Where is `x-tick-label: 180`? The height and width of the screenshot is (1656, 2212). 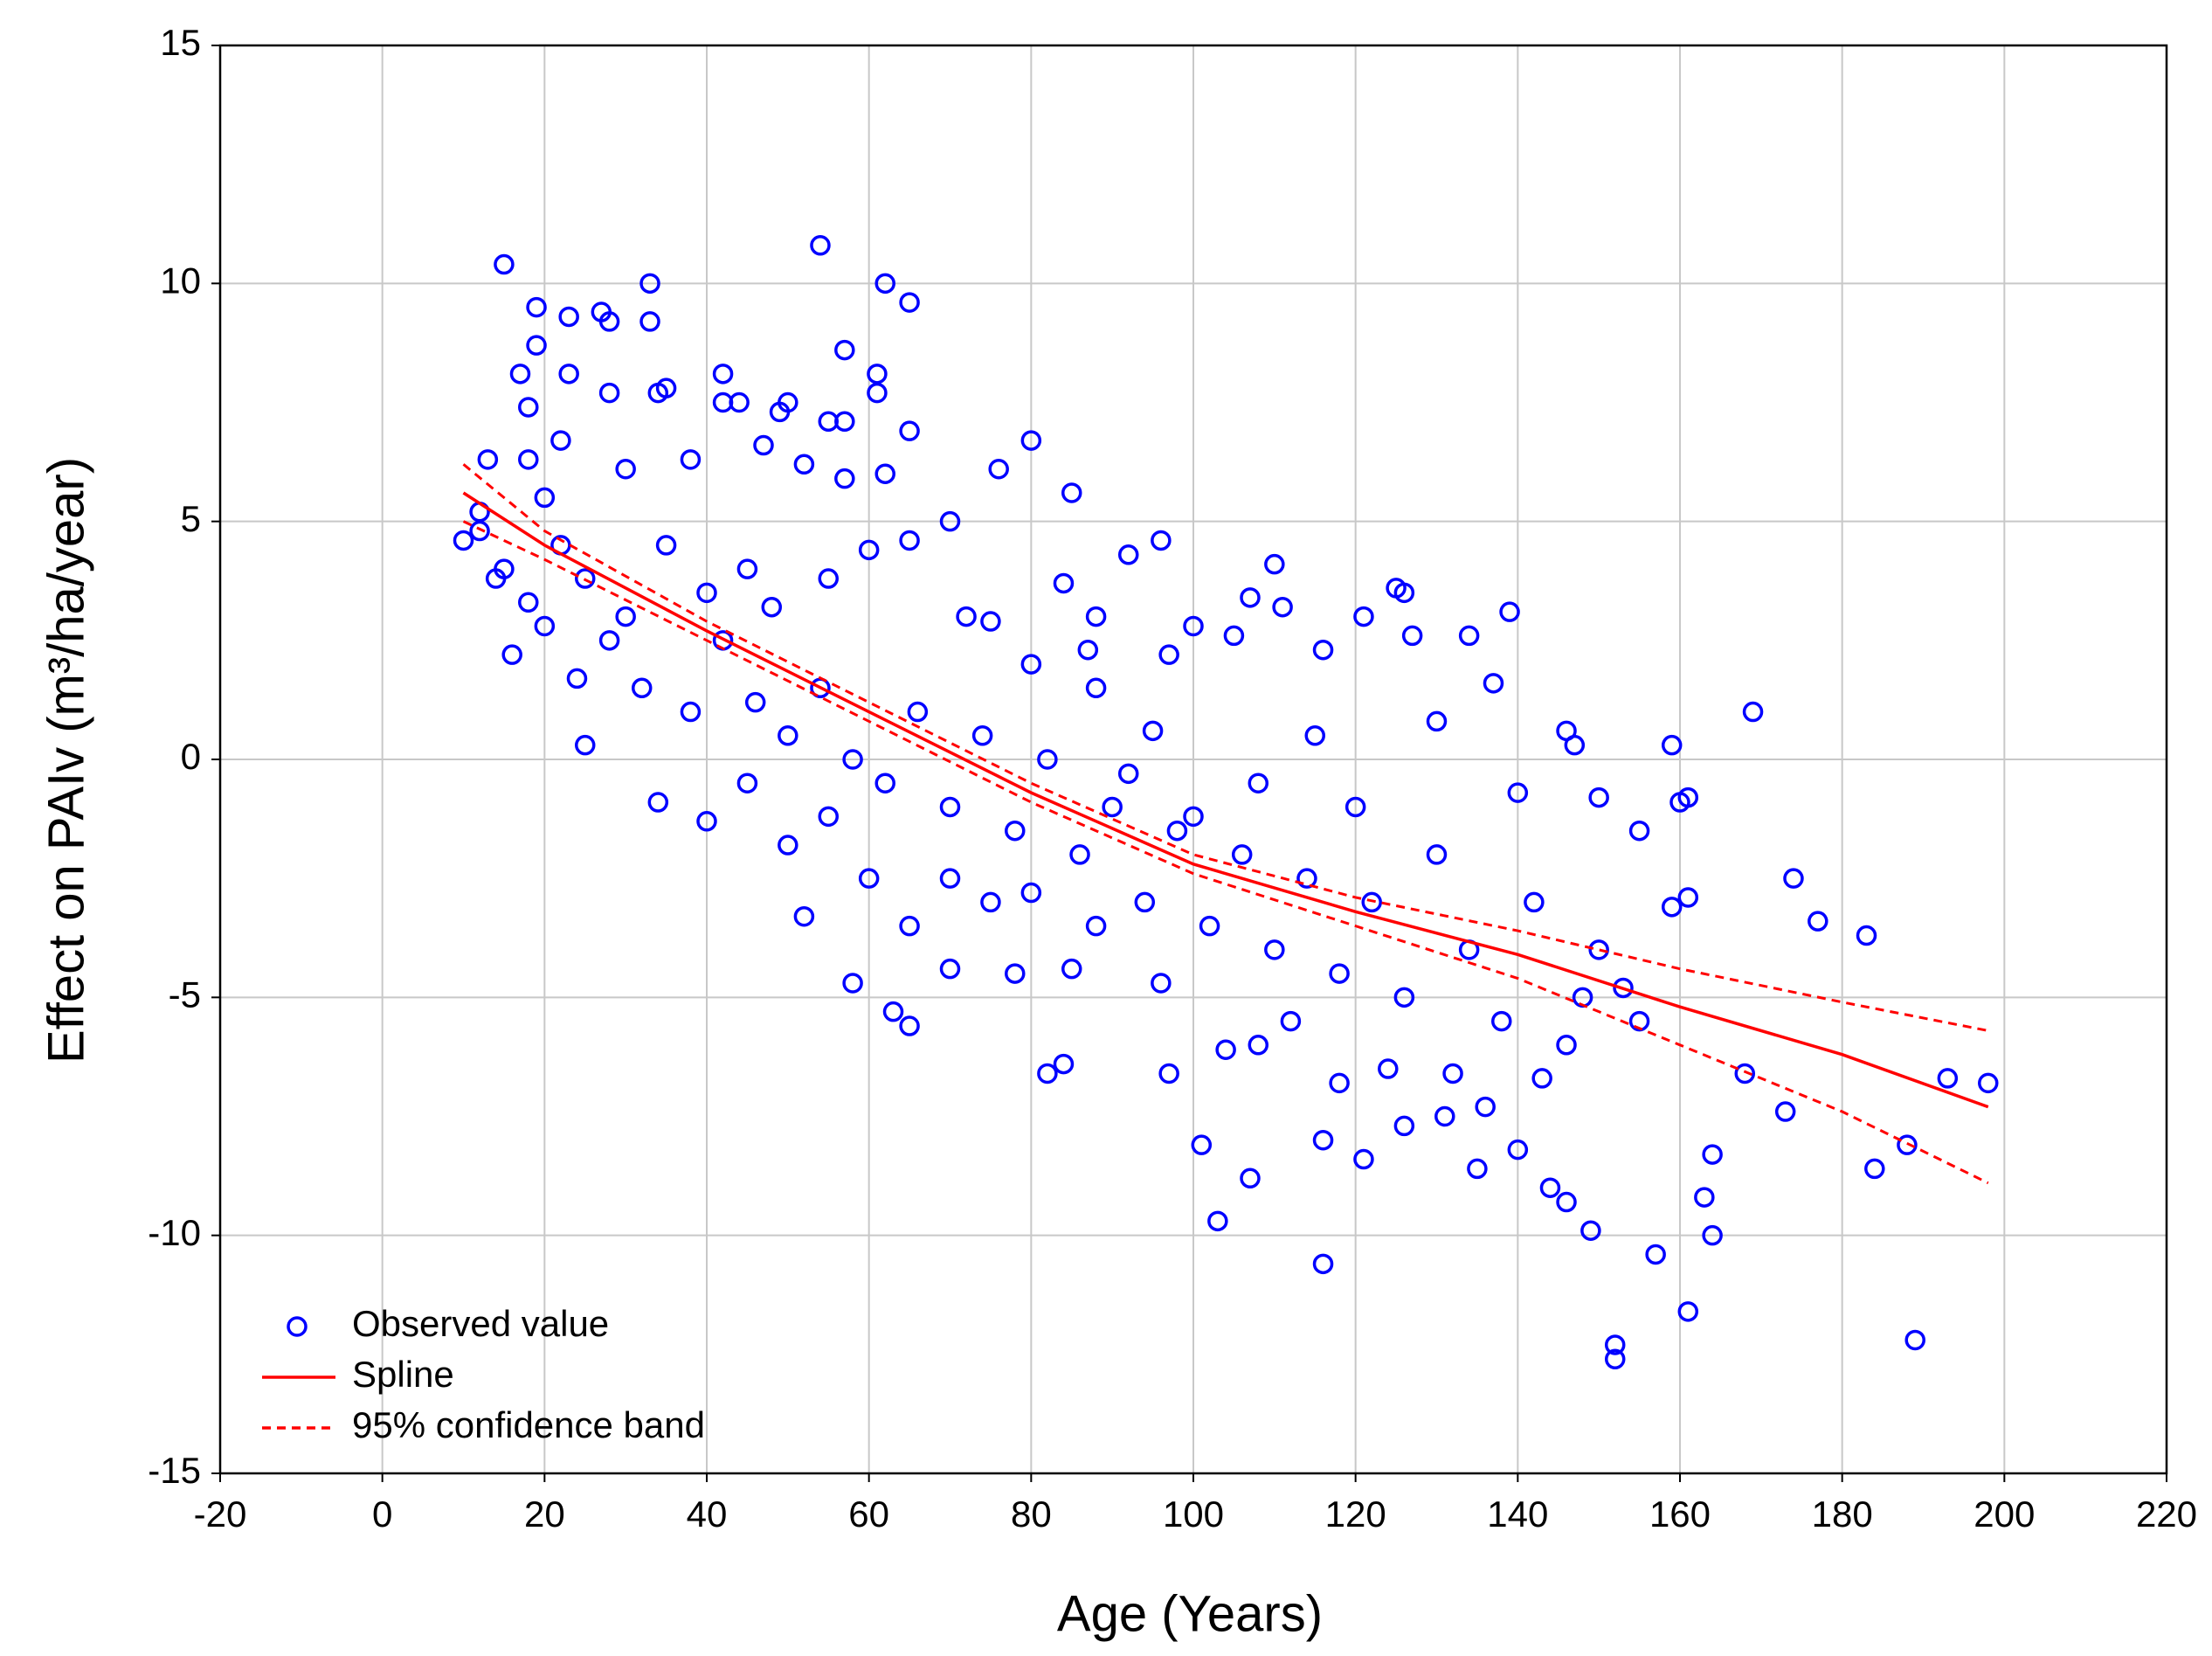
x-tick-label: 180 is located at coordinates (1842, 1514).